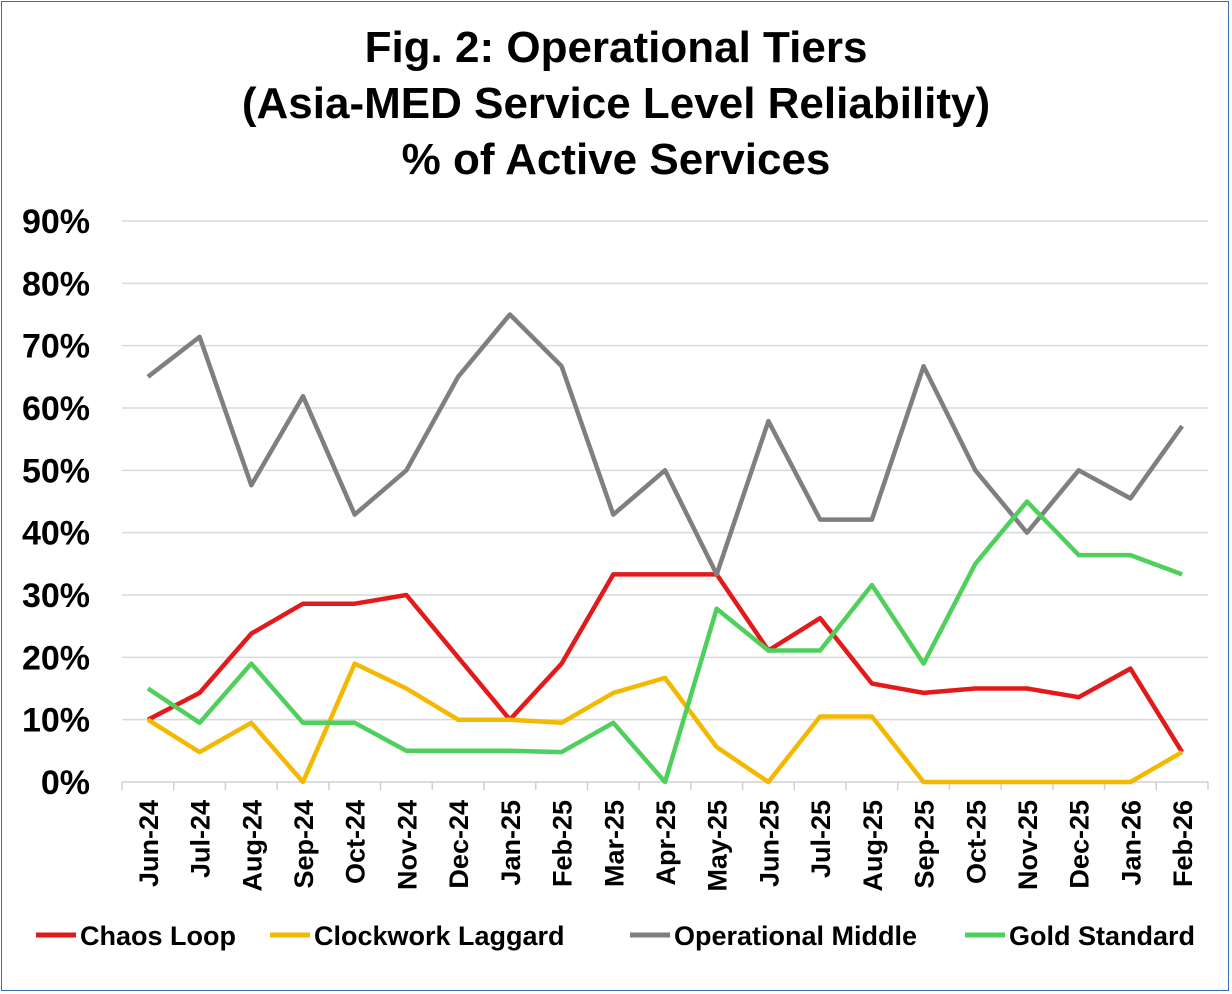 Image resolution: width=1232 pixels, height=994 pixels. What do you see at coordinates (149, 843) in the screenshot?
I see `x-tick-label: Jun-24` at bounding box center [149, 843].